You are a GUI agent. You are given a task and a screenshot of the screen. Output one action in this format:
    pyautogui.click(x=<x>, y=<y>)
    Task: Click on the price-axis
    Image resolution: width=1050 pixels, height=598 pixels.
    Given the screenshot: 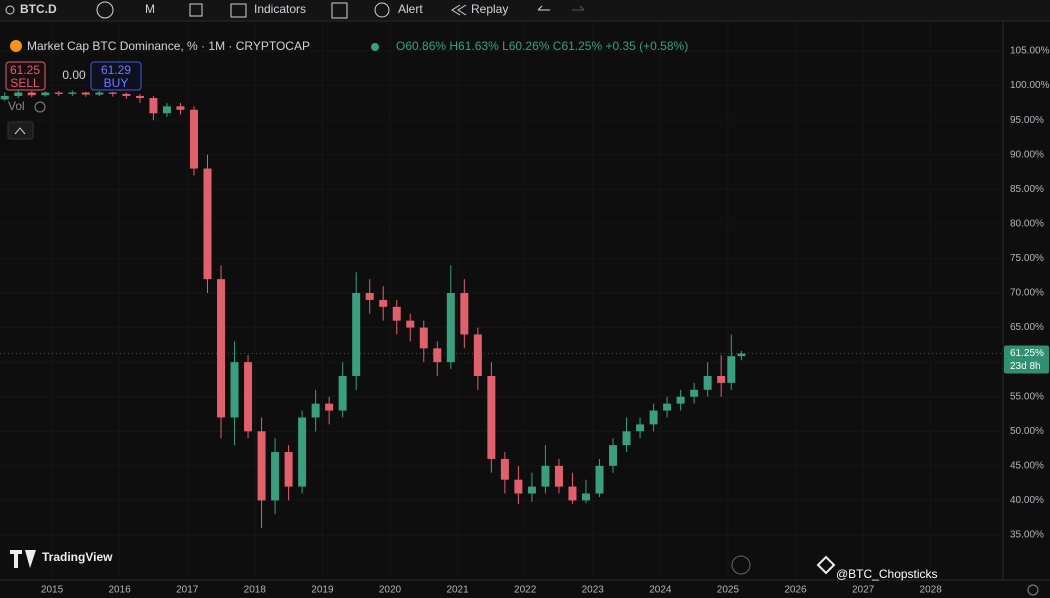 What is the action you would take?
    pyautogui.click(x=1026, y=302)
    